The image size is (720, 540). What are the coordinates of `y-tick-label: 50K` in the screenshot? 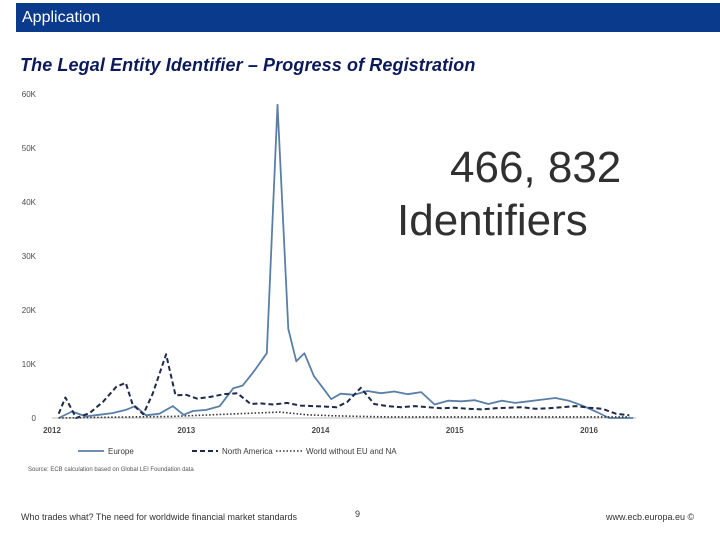 It's located at (29, 148).